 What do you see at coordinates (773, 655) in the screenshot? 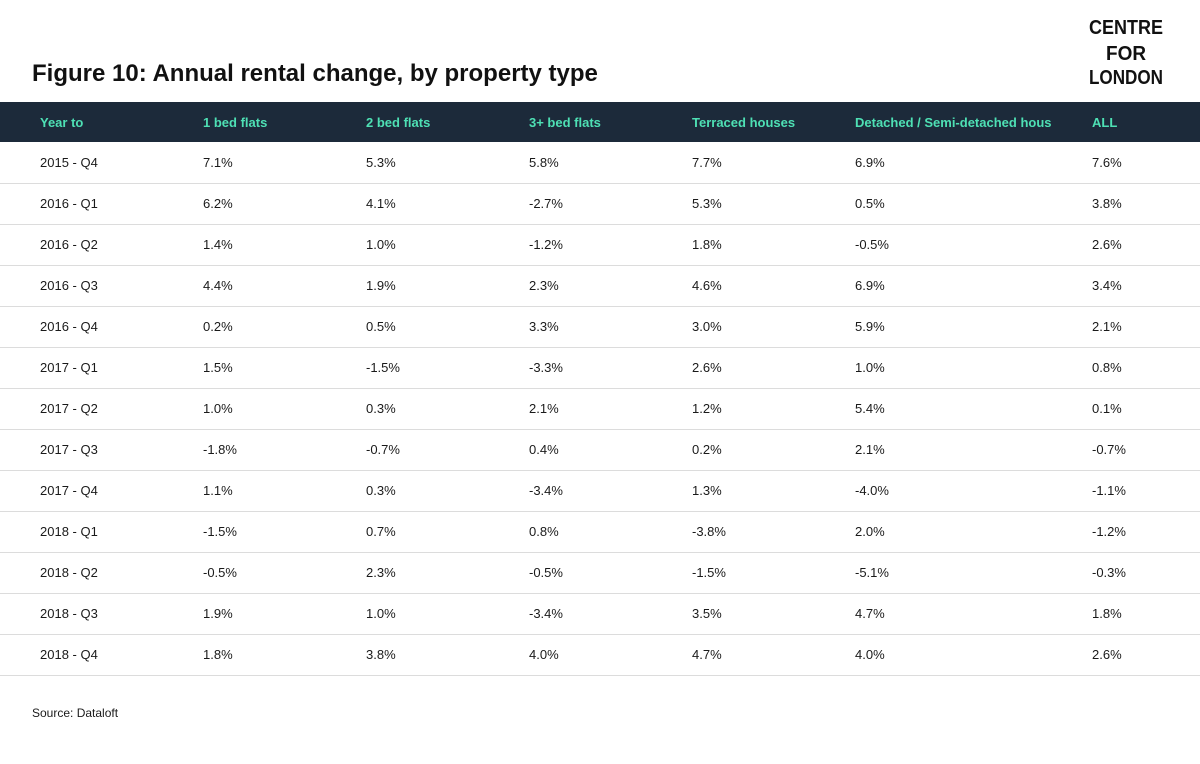
I see `terraced-houses-cell: 4.7%` at bounding box center [773, 655].